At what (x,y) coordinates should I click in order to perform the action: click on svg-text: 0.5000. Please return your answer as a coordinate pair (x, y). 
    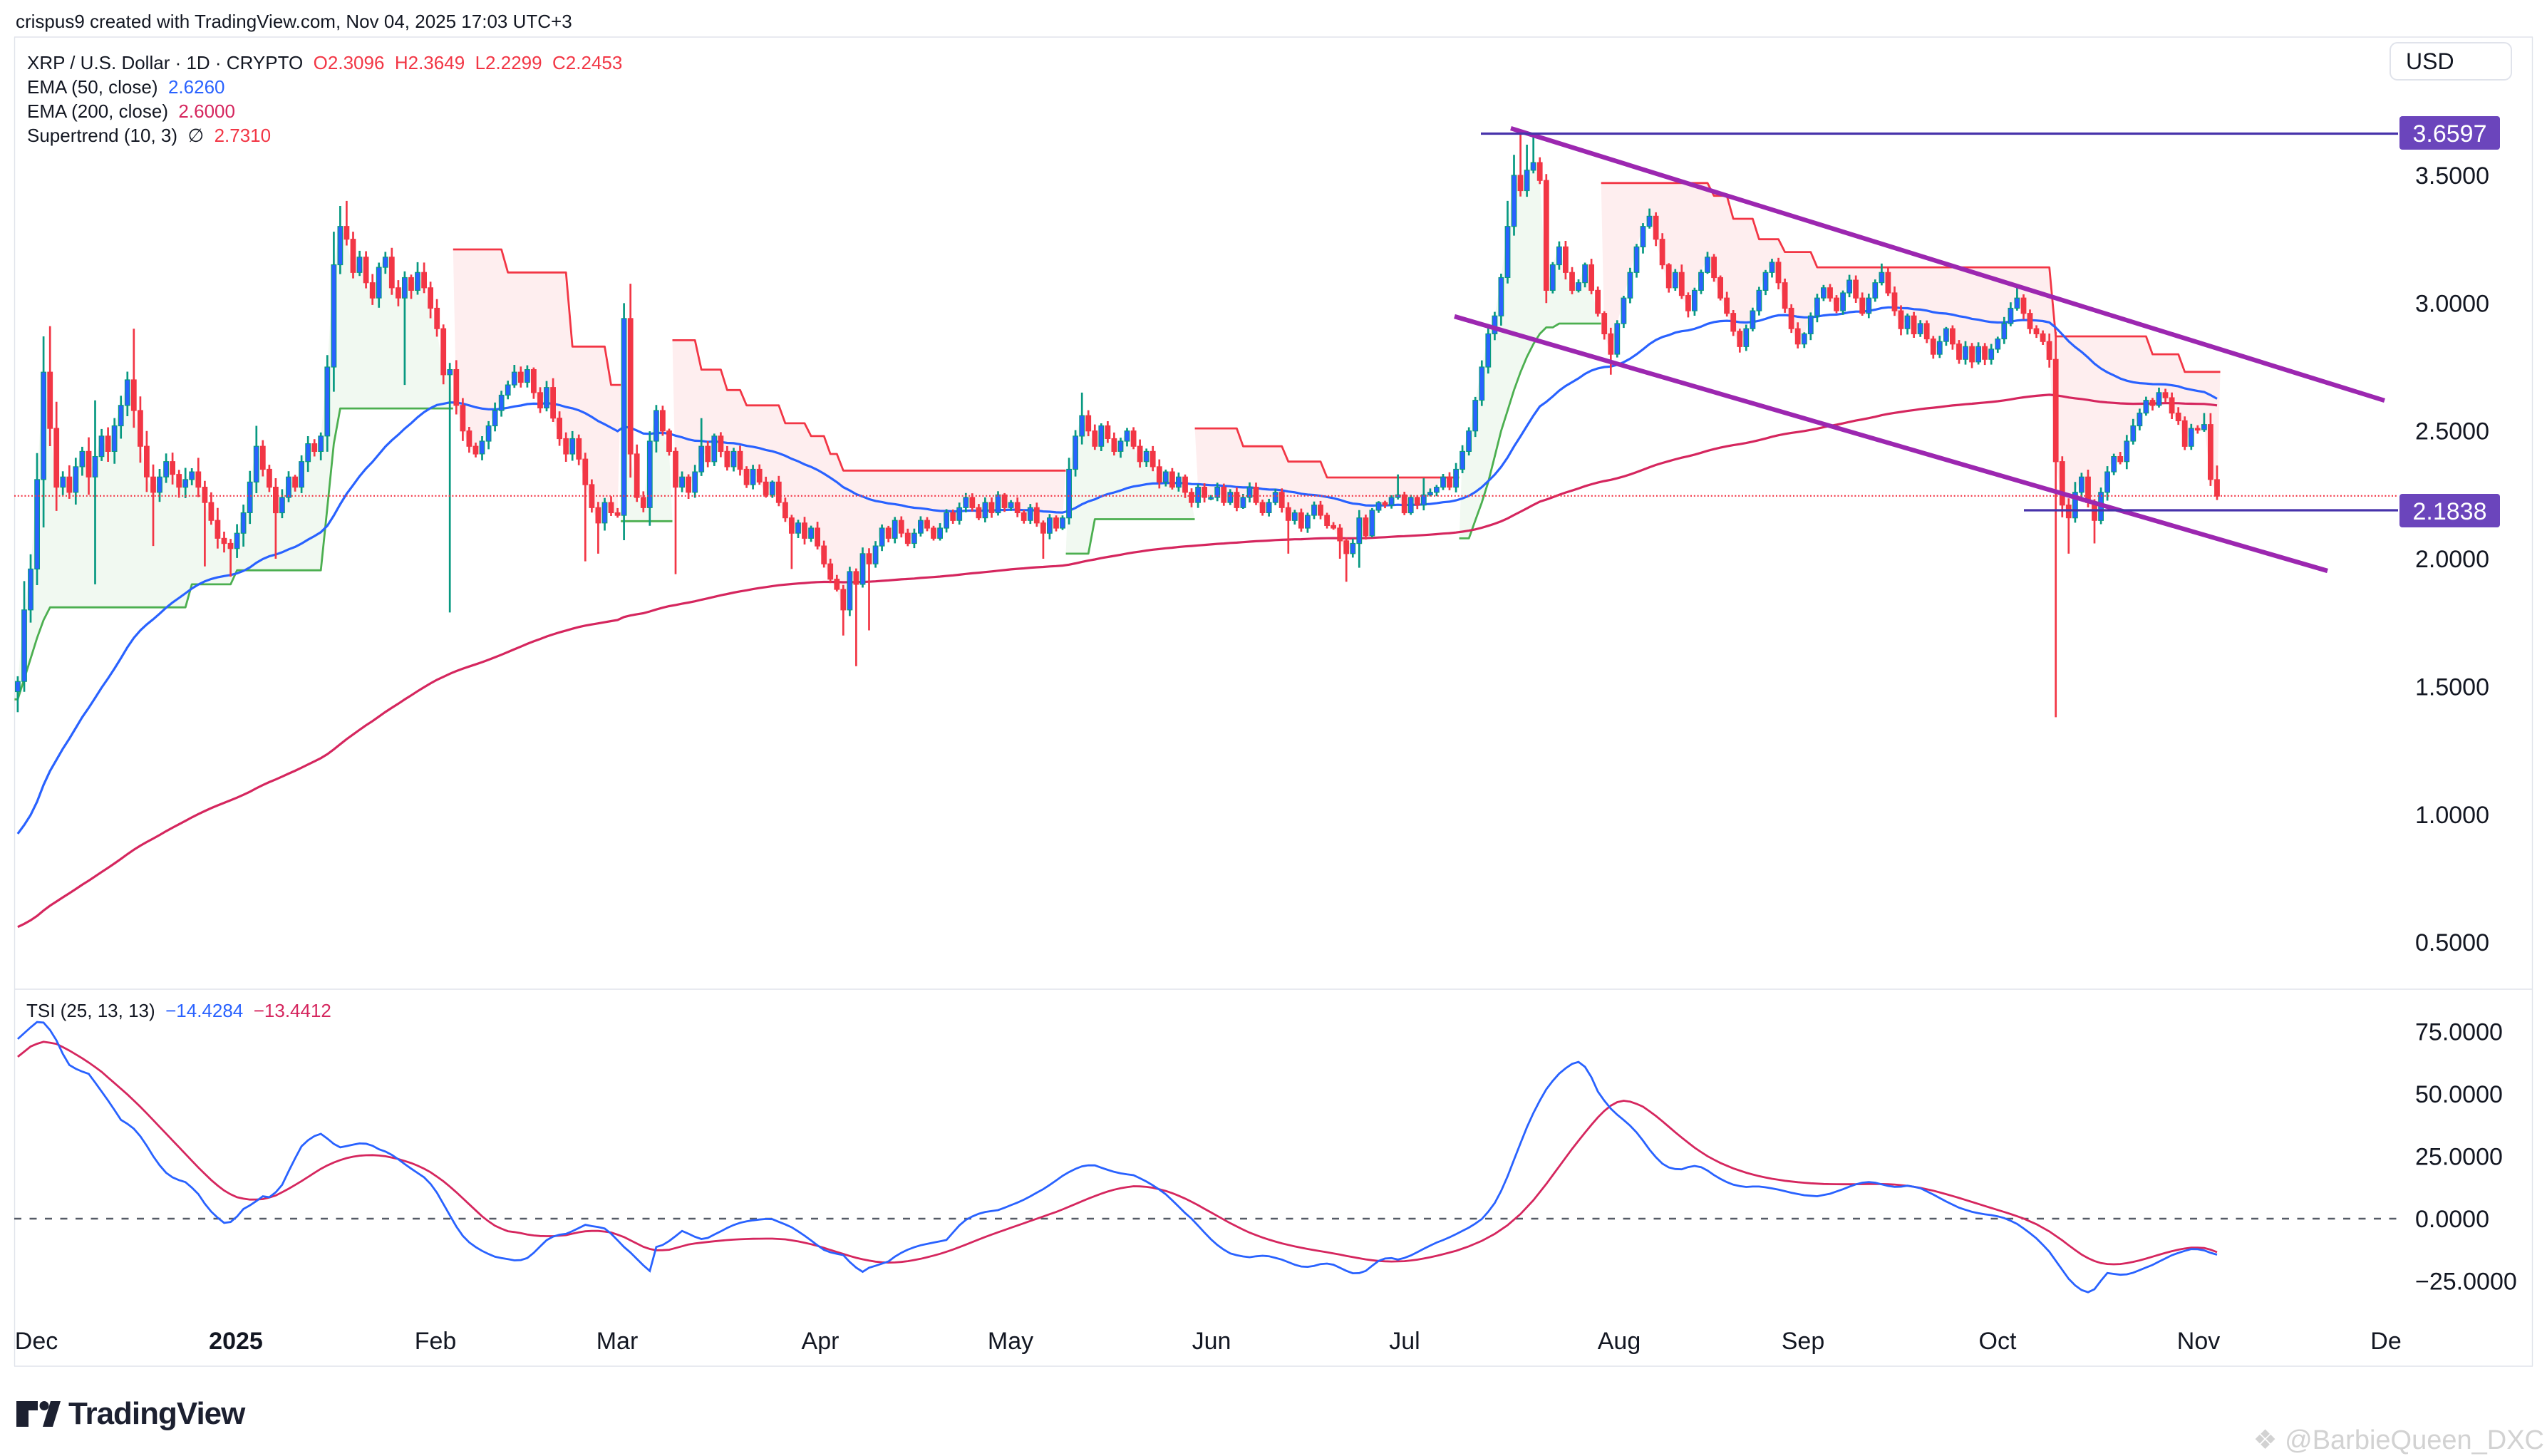
    Looking at the image, I should click on (2452, 942).